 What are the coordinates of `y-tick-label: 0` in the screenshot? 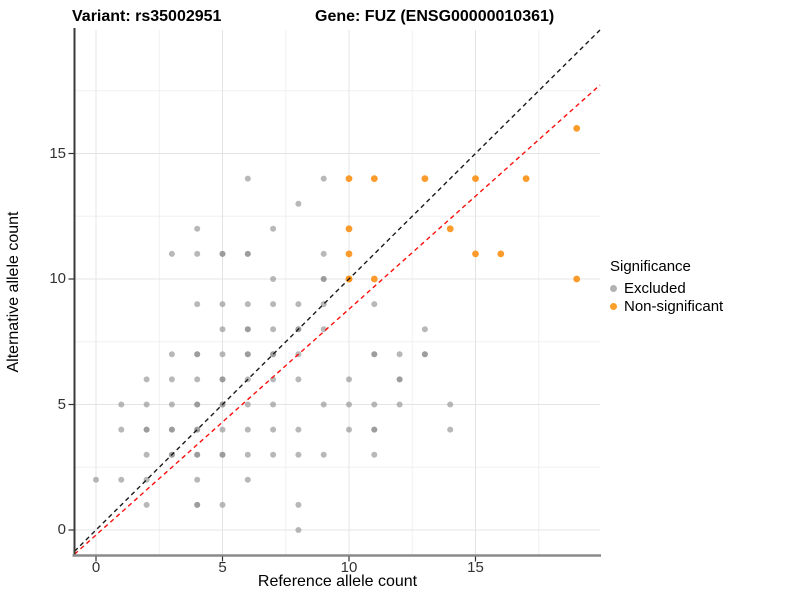 It's located at (61, 529).